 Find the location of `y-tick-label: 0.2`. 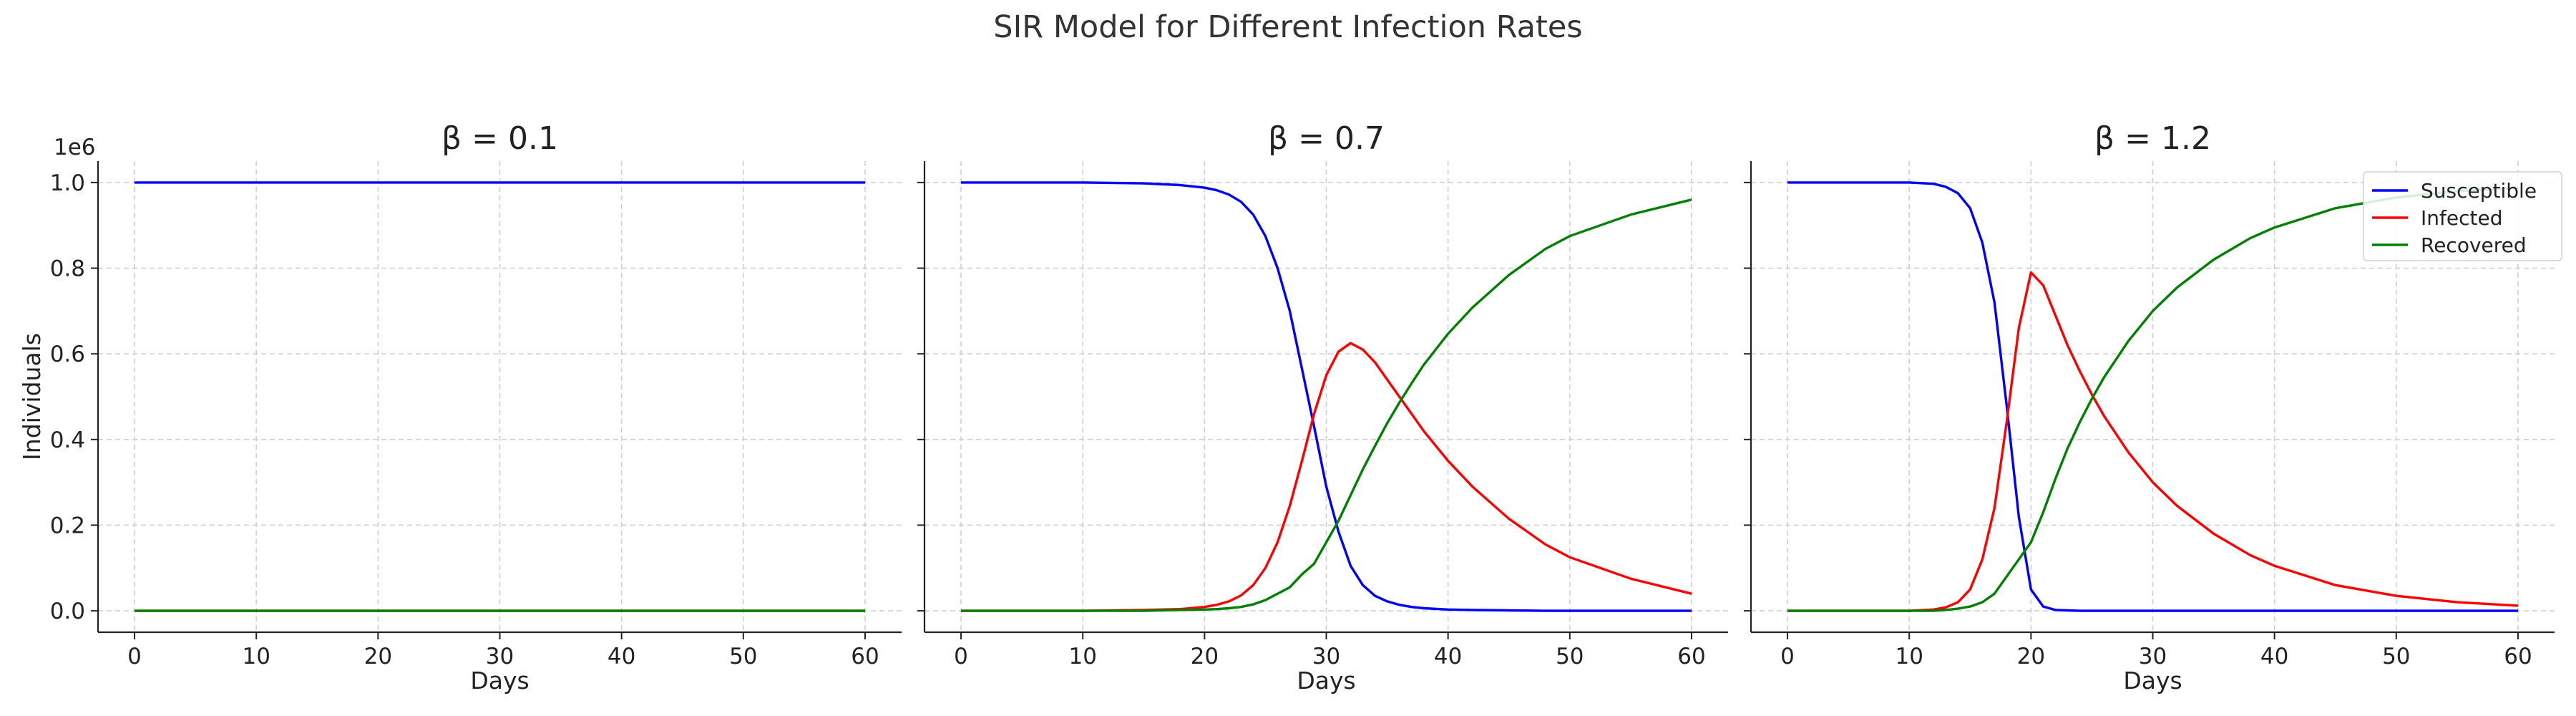

y-tick-label: 0.2 is located at coordinates (67, 525).